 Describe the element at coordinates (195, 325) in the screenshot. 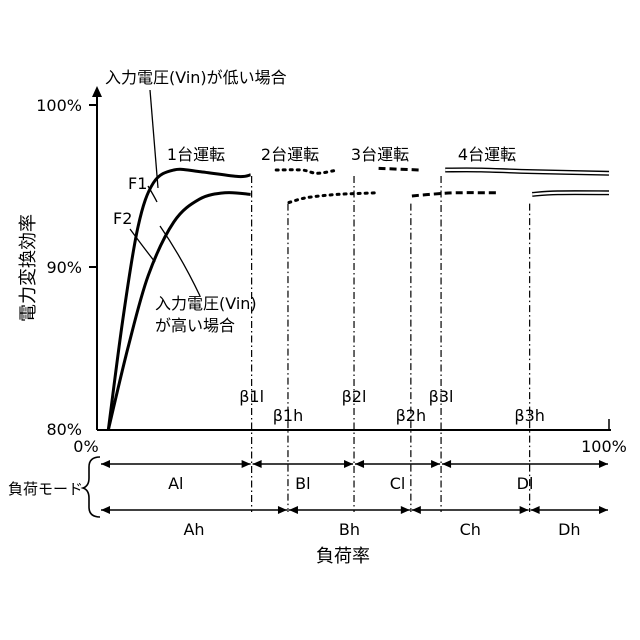

I see `annotation-high-vin-line2: が高い場合` at that location.